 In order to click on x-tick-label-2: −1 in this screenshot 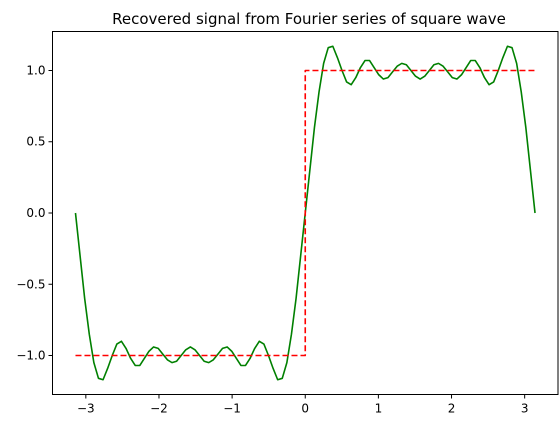, I will do `click(232, 409)`.